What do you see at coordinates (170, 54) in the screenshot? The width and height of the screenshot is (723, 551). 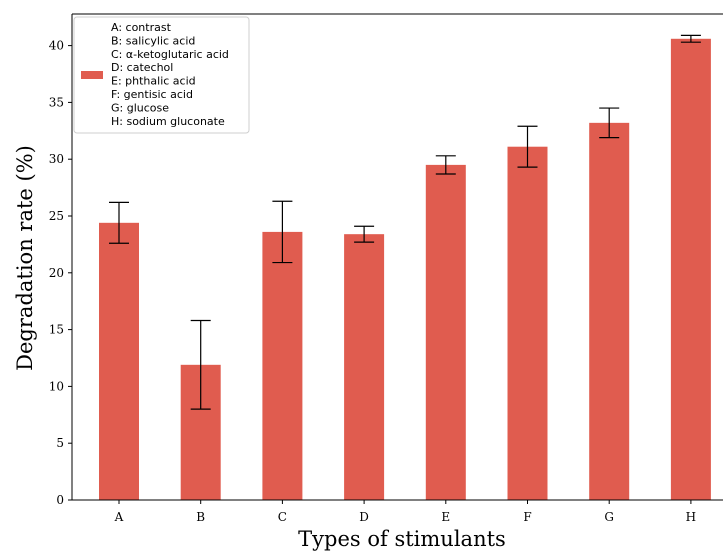 I see `legend-line-3: C: α-ketoglutaric acid` at bounding box center [170, 54].